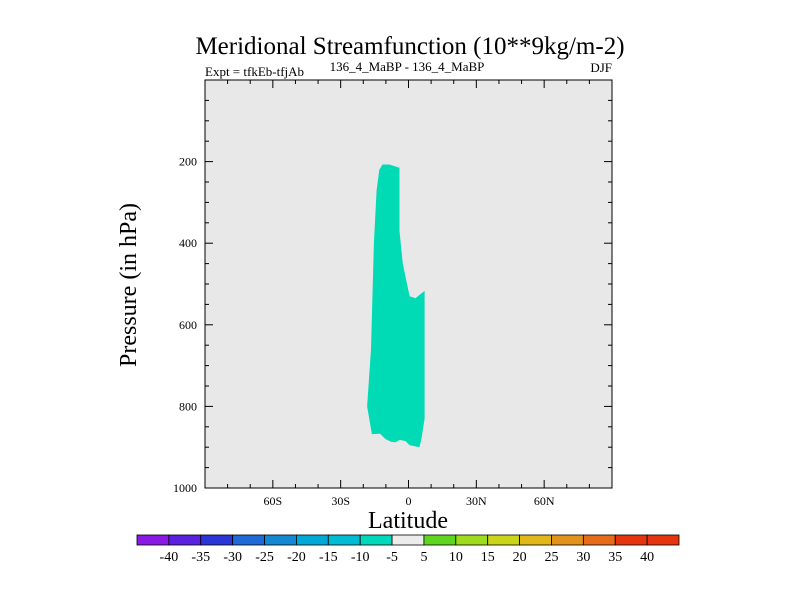 This screenshot has height=600, width=800. Describe the element at coordinates (423, 557) in the screenshot. I see `colorbar-label: 5` at that location.